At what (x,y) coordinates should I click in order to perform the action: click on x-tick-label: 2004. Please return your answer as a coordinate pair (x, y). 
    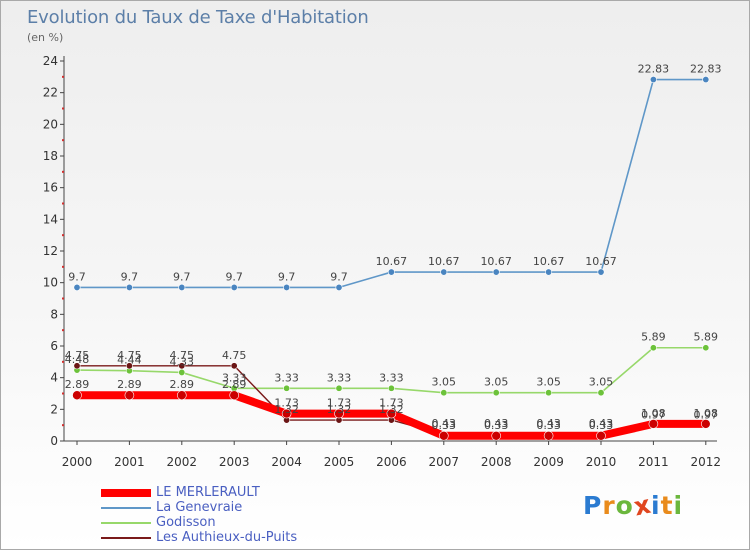
    Looking at the image, I should click on (286, 462).